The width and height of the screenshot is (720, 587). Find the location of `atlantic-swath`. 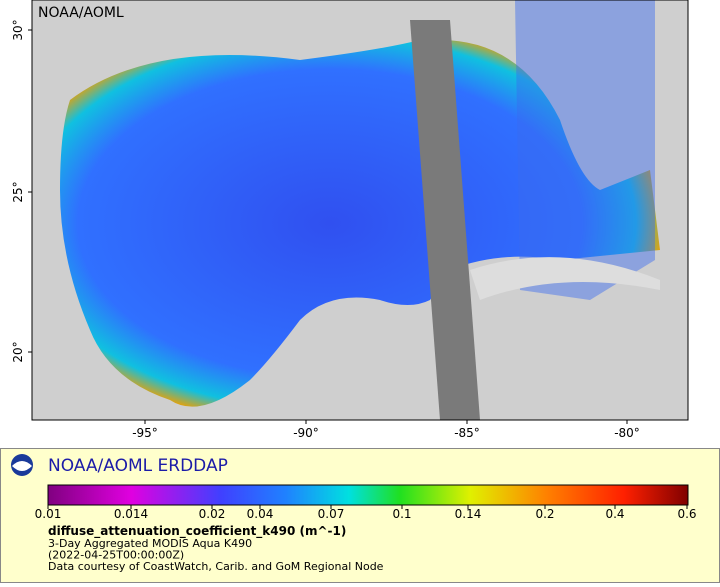

atlantic-swath is located at coordinates (585, 150).